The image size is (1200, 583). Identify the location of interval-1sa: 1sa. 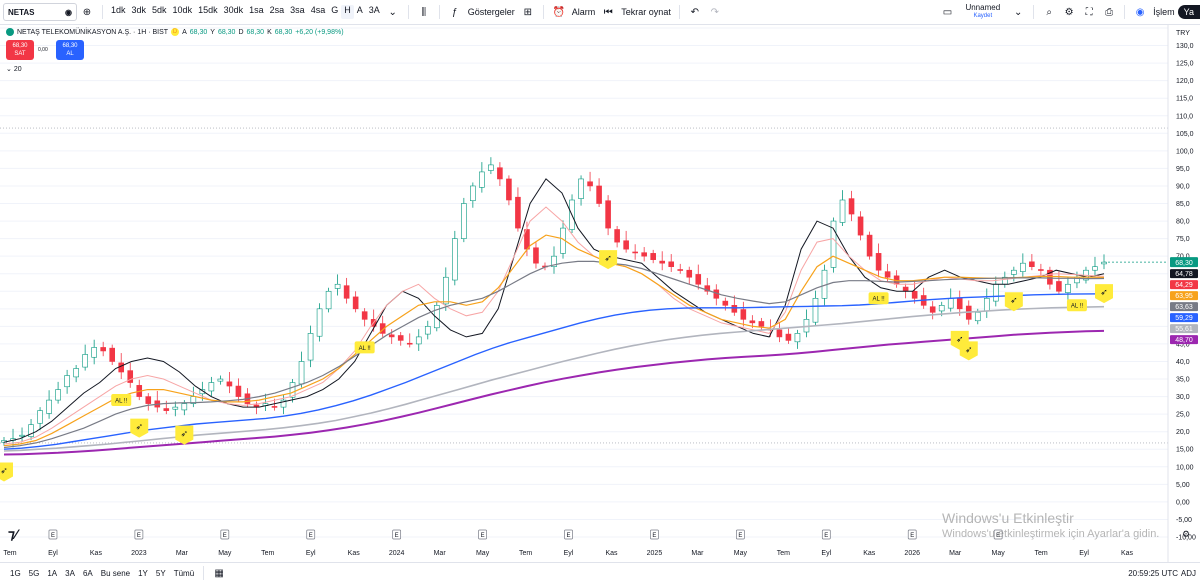
(256, 10).